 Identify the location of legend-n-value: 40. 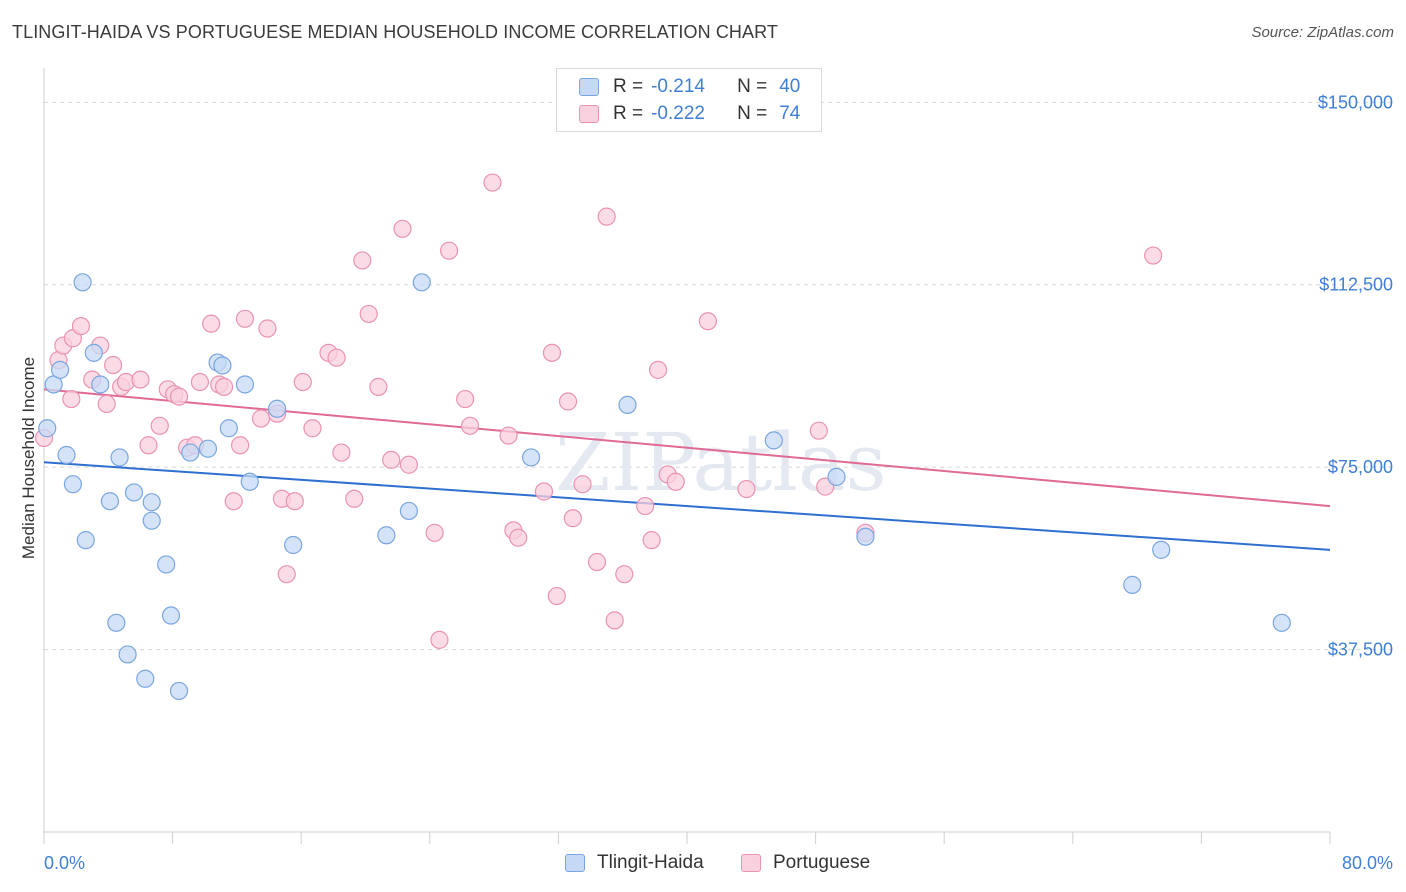
(790, 86).